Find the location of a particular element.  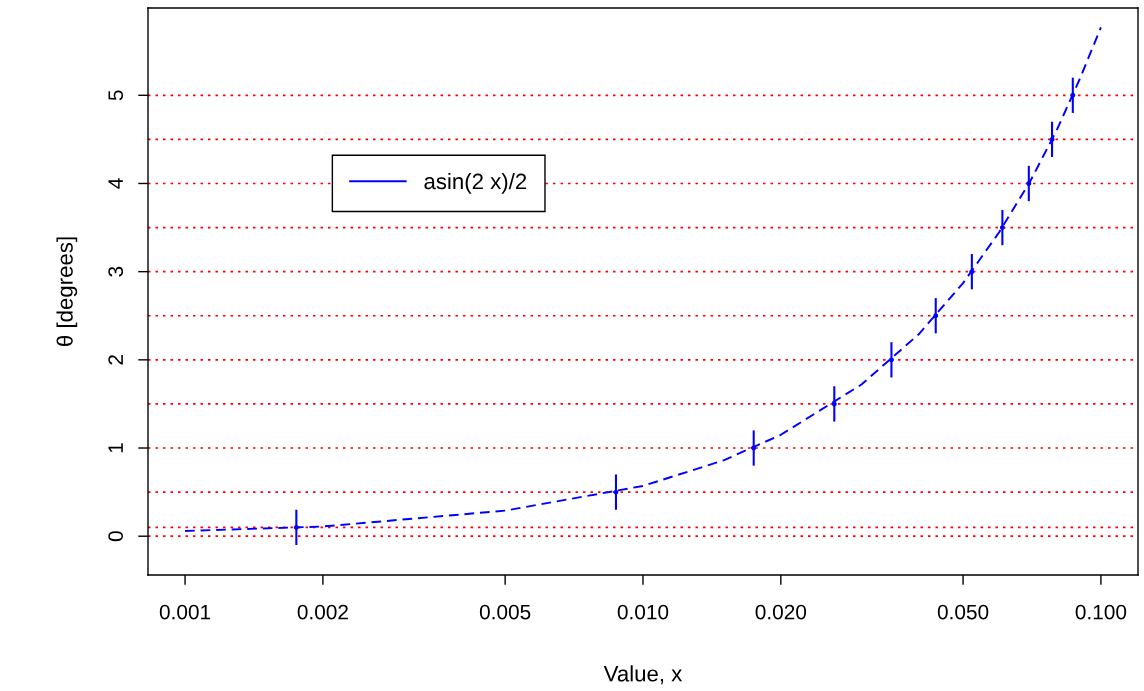

y-tick-label: 5 is located at coordinates (116, 95).